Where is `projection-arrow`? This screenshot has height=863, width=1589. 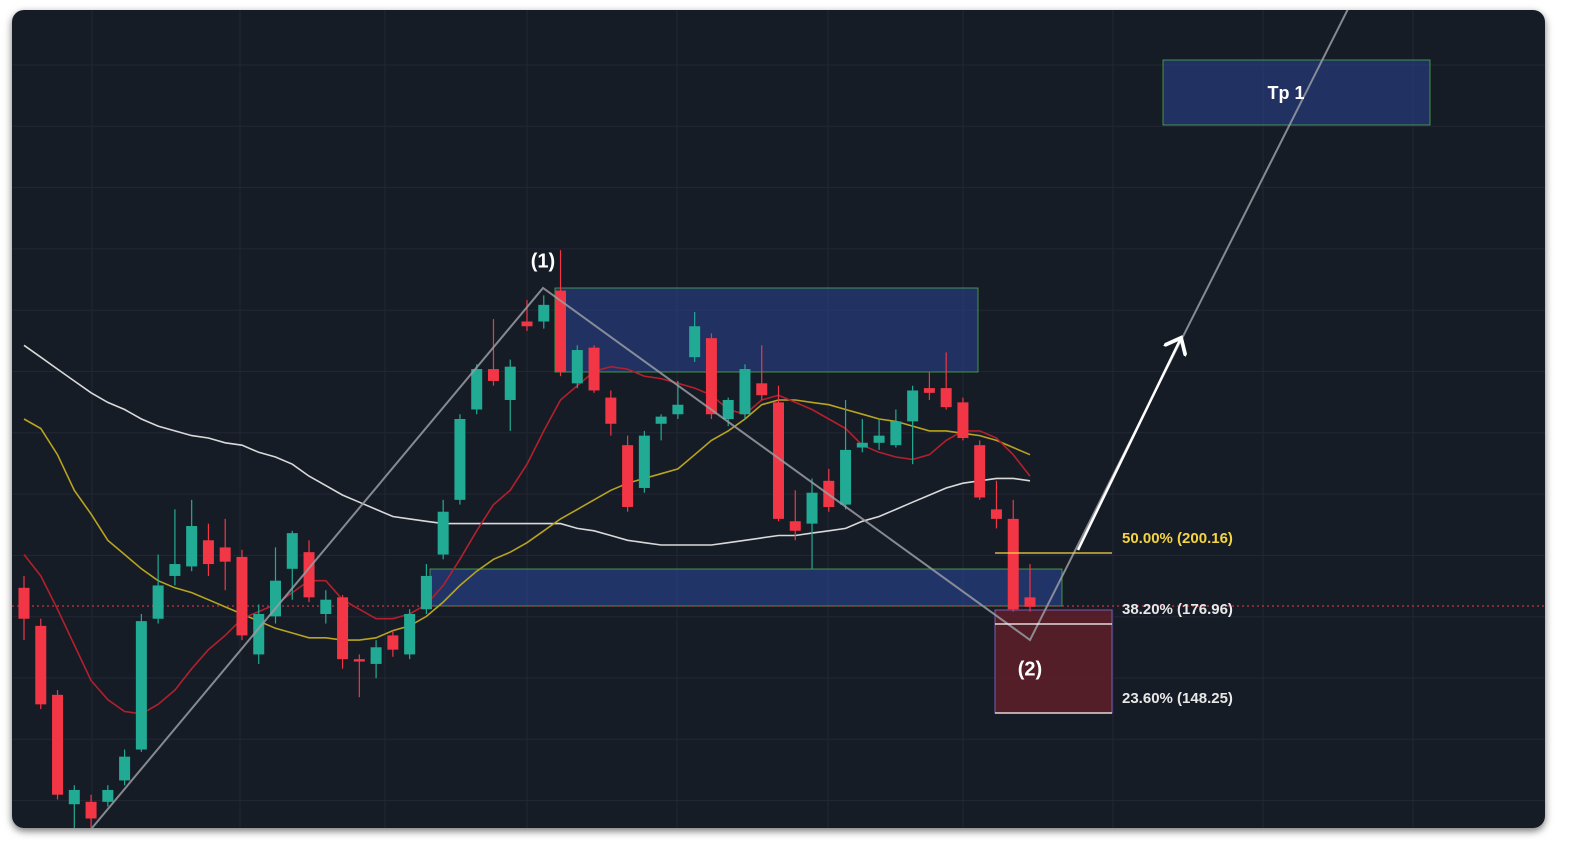
projection-arrow is located at coordinates (1128, 445).